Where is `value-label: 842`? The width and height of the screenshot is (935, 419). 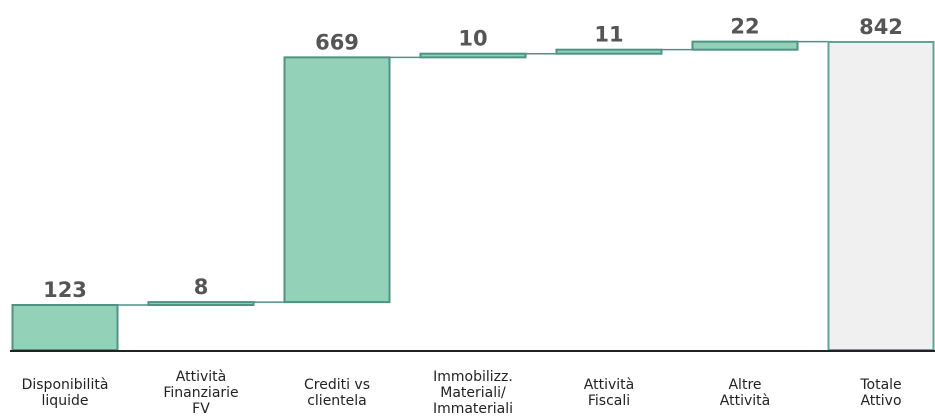
value-label: 842 is located at coordinates (881, 27).